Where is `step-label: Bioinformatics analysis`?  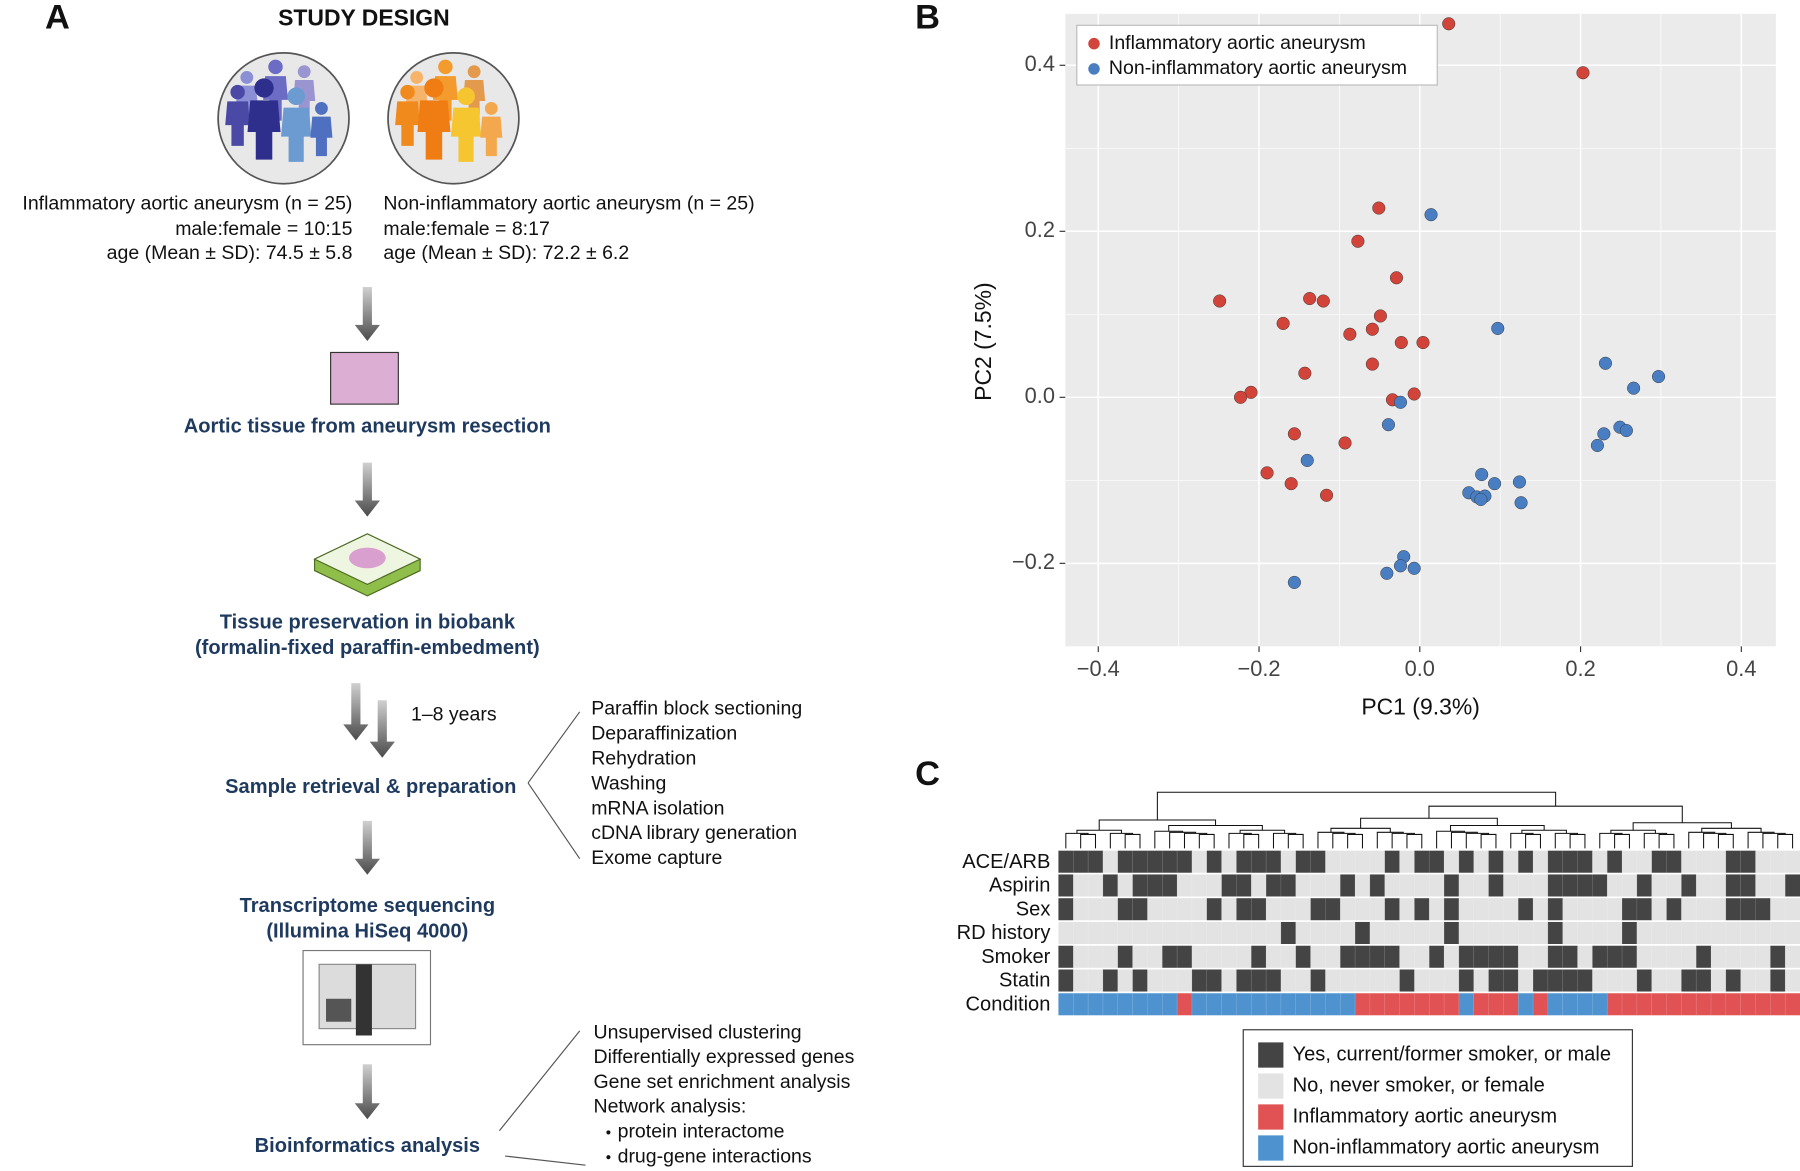 step-label: Bioinformatics analysis is located at coordinates (367, 1146).